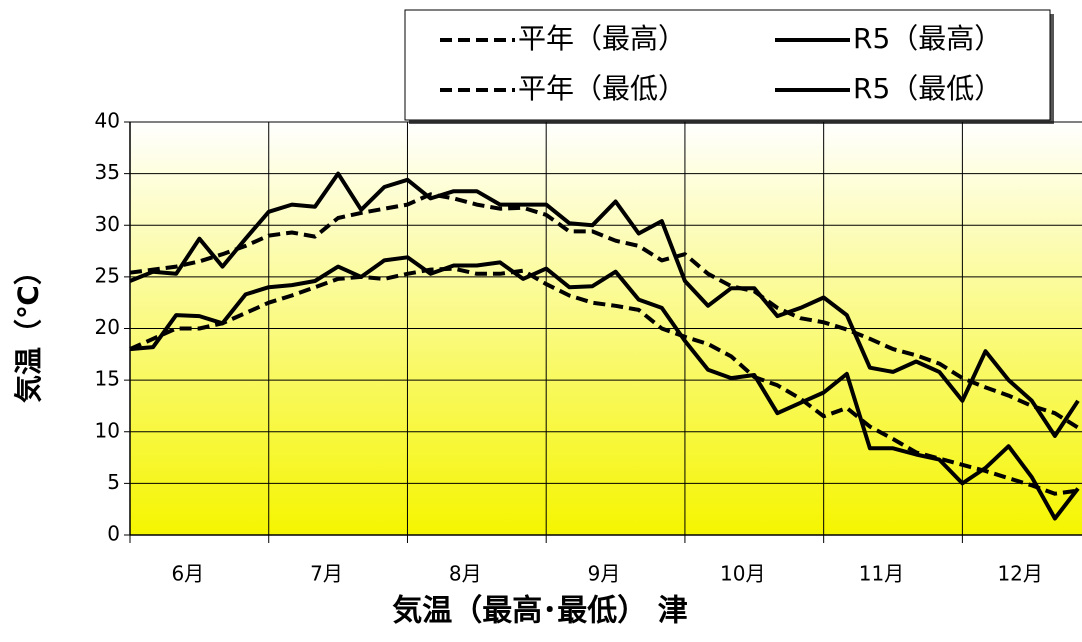 This screenshot has height=642, width=1082. What do you see at coordinates (28, 330) in the screenshot?
I see `y-axis-label: 気温（℃）` at bounding box center [28, 330].